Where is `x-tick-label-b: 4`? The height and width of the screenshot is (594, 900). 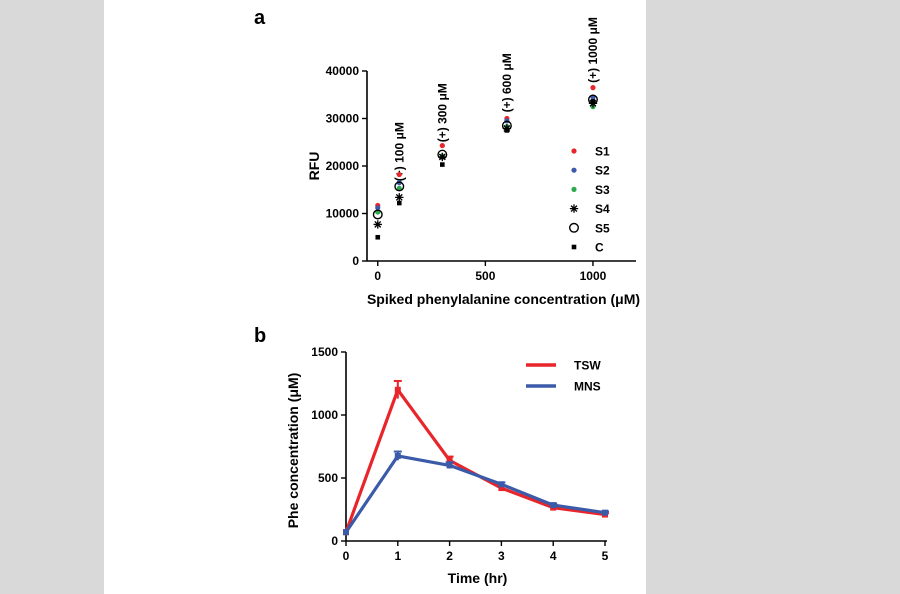
x-tick-label-b: 4 is located at coordinates (553, 556).